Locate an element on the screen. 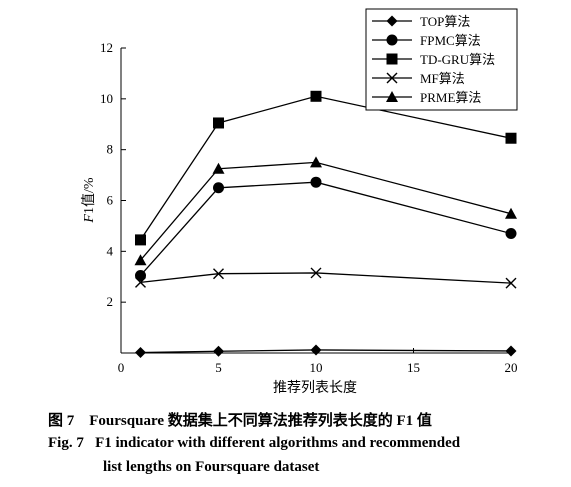  legend-label: MF算法 is located at coordinates (442, 78).